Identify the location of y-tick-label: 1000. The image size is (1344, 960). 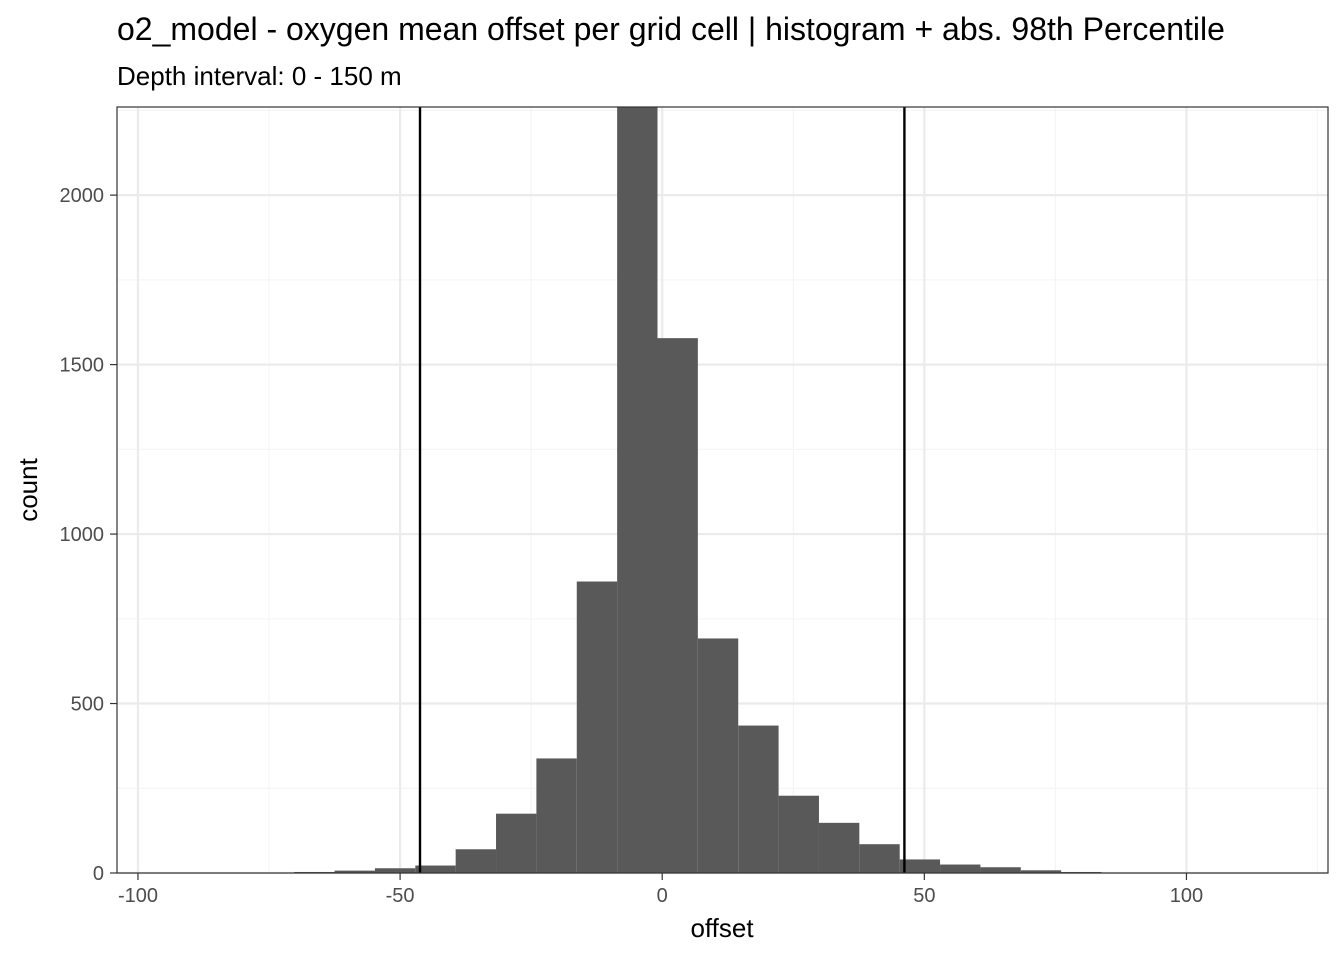
(82, 535).